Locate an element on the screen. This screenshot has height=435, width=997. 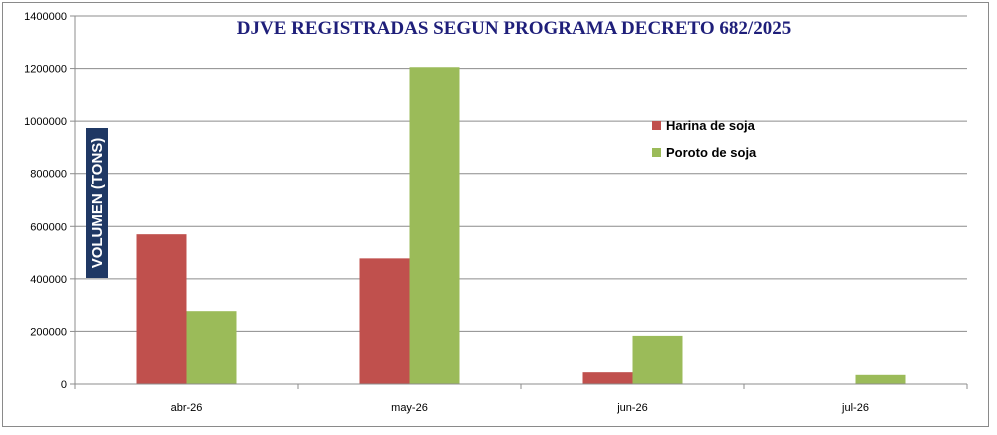
x-tick-label: abr-26 is located at coordinates (187, 408).